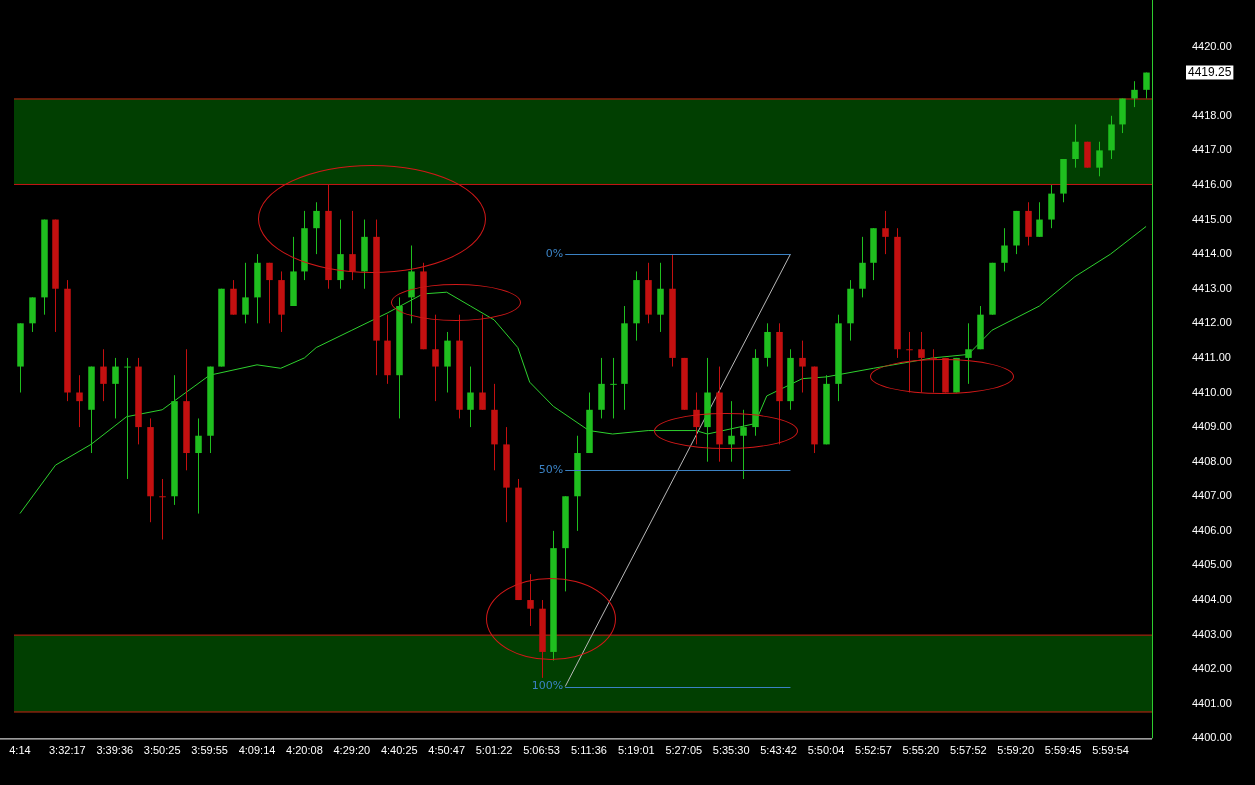 Image resolution: width=1255 pixels, height=785 pixels. I want to click on annotation: 0%, so click(554, 253).